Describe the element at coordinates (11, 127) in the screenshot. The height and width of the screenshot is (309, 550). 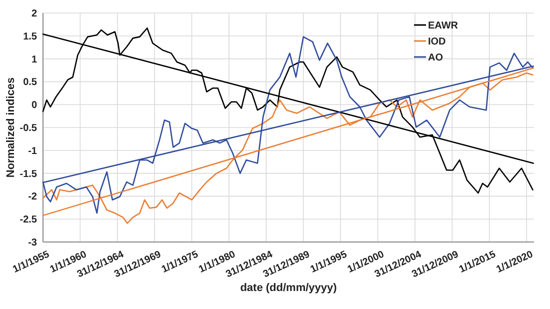
I see `y-axis-title: Normalized indices` at that location.